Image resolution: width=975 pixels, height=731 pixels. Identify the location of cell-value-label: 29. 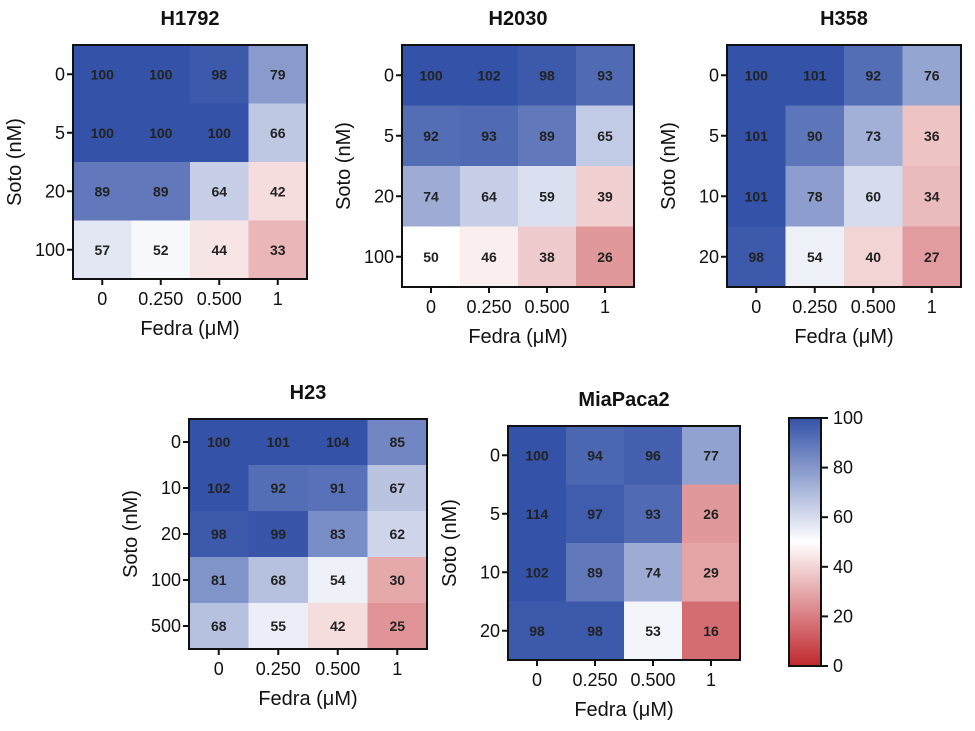
(711, 572).